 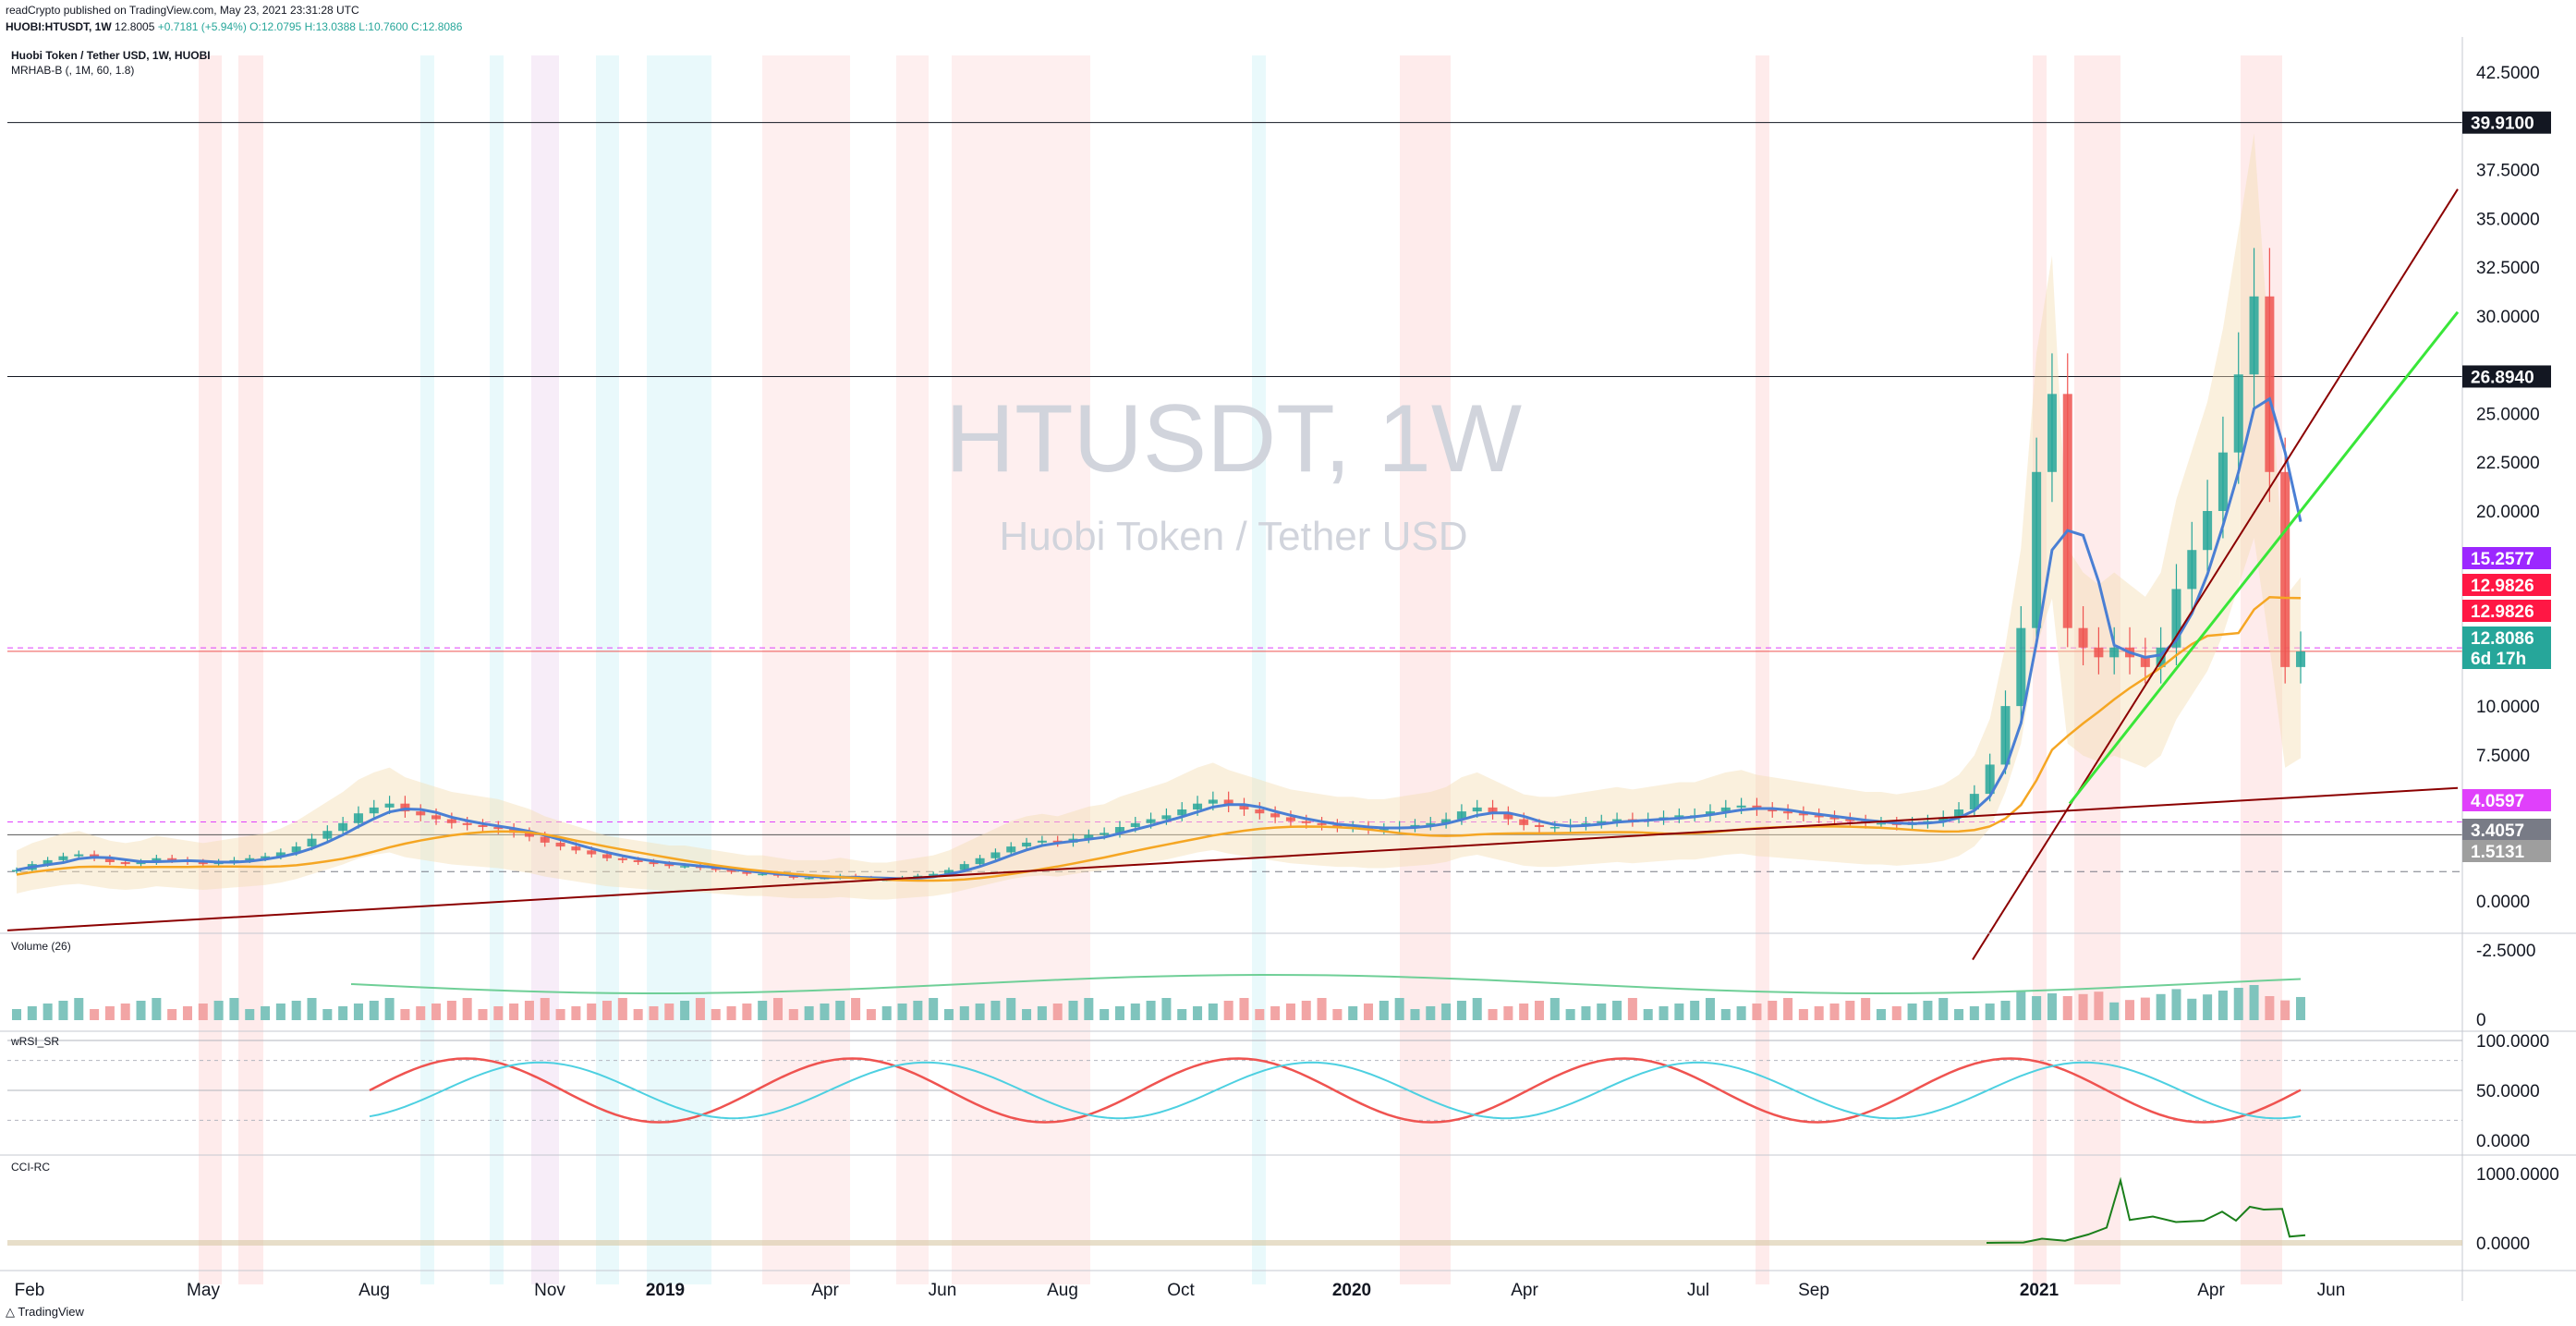 I want to click on time-tick: May, so click(x=203, y=1290).